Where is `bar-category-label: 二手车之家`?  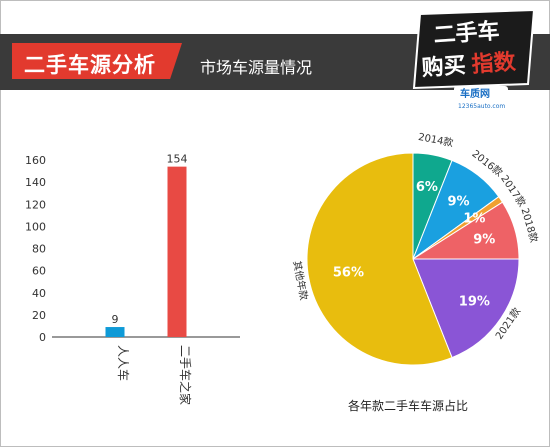
bar-category-label: 二手车之家 is located at coordinates (185, 375).